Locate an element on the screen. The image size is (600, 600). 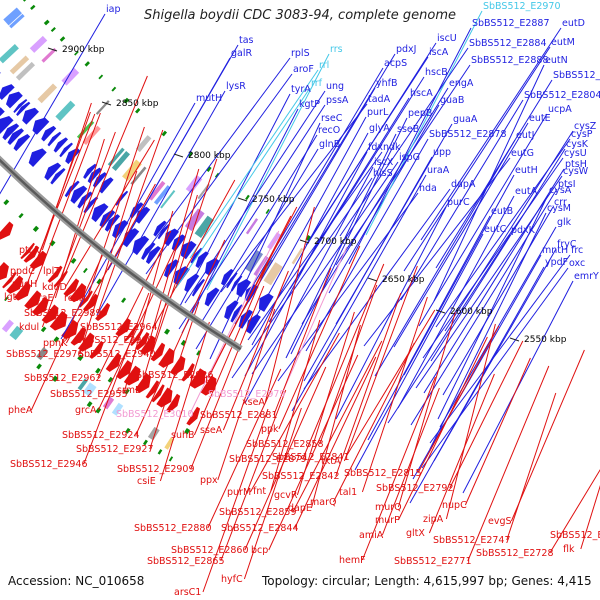
gene-label: SbBS512_E2927 is located at coordinates (115, 449).